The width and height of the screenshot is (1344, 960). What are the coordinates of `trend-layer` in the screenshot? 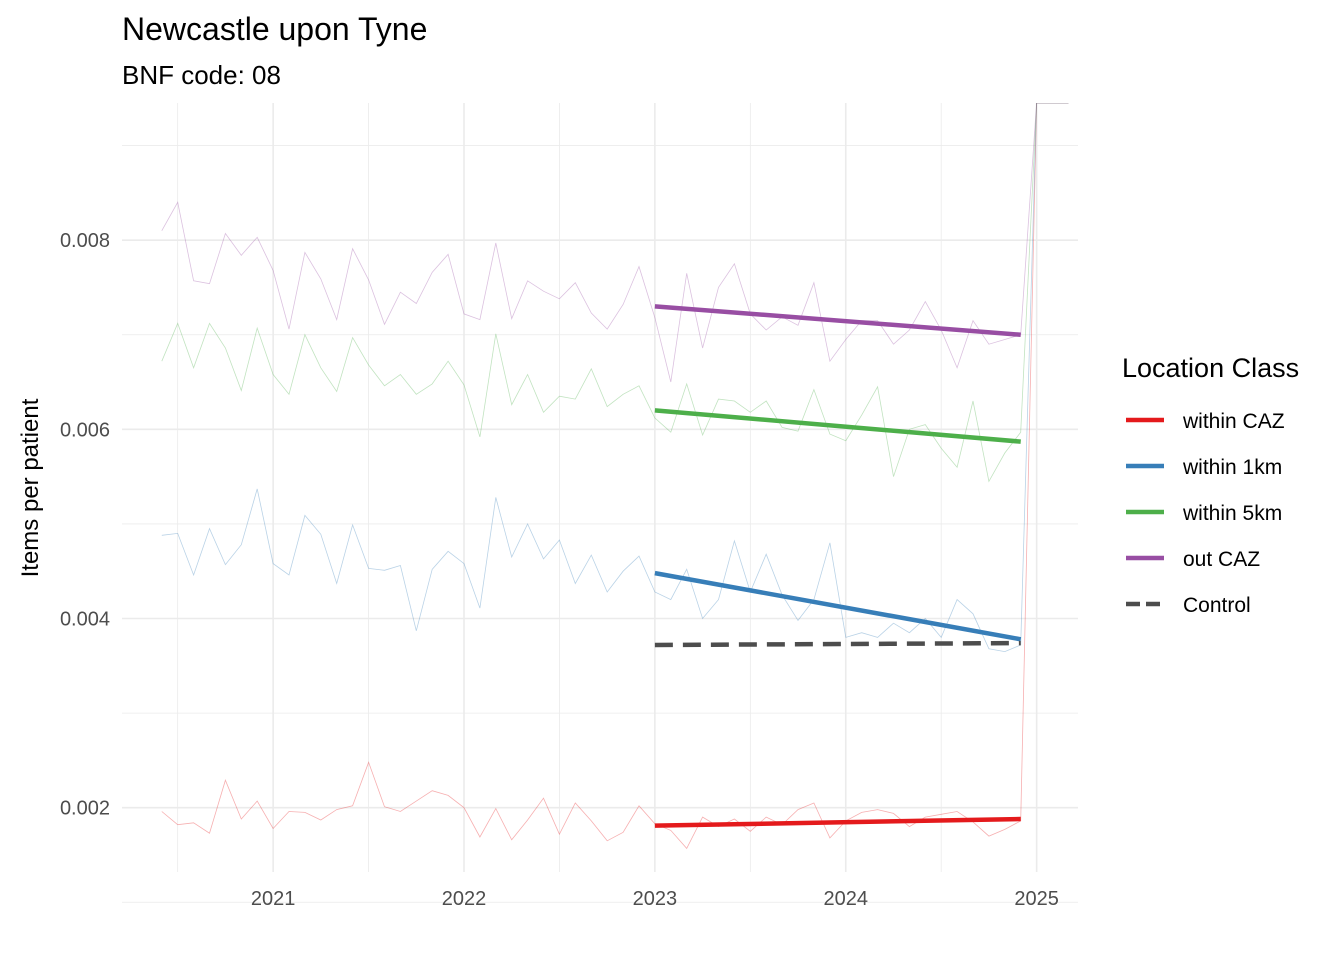 It's located at (838, 566).